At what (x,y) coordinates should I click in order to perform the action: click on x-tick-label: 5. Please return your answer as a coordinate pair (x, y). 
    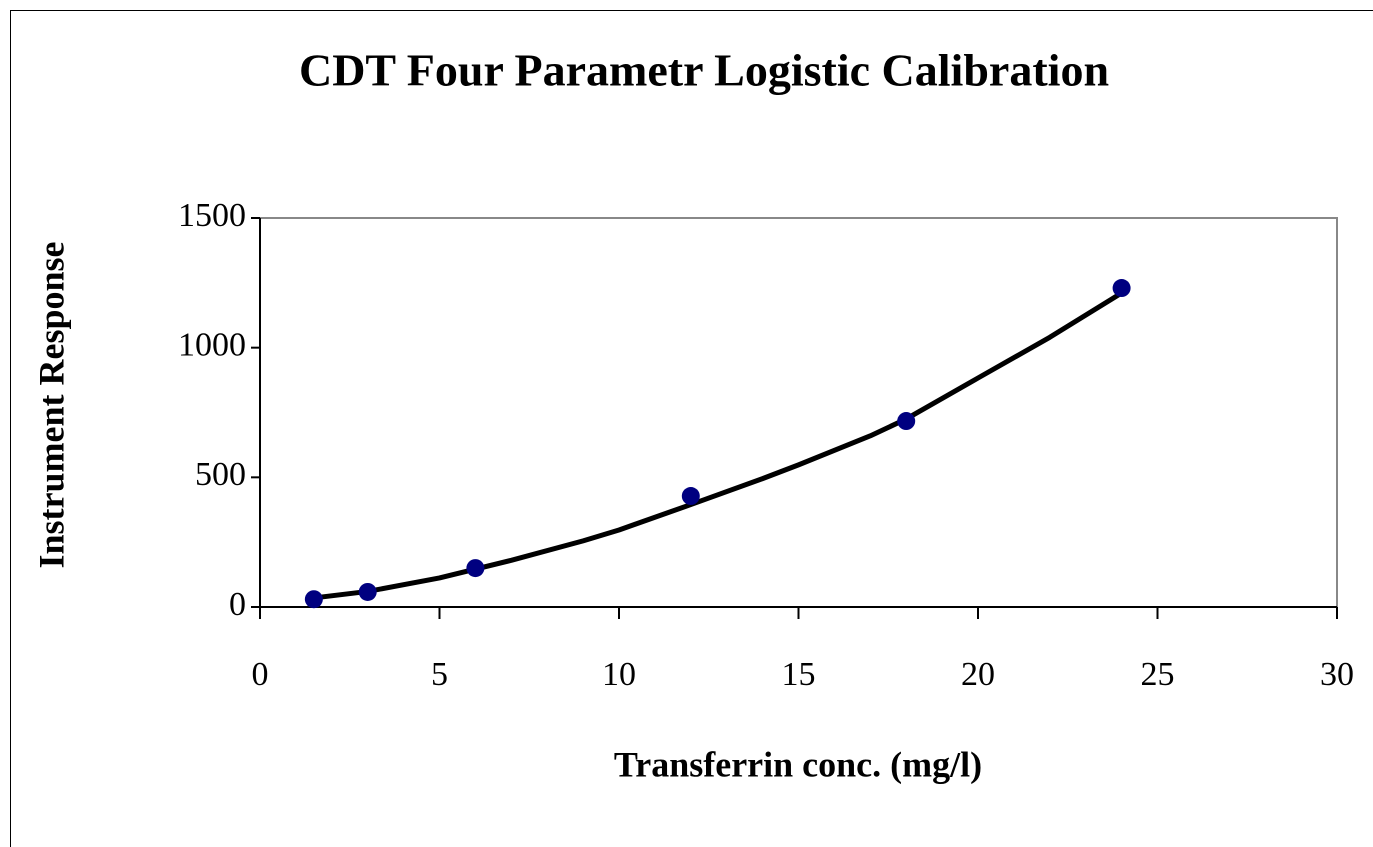
    Looking at the image, I should click on (439, 674).